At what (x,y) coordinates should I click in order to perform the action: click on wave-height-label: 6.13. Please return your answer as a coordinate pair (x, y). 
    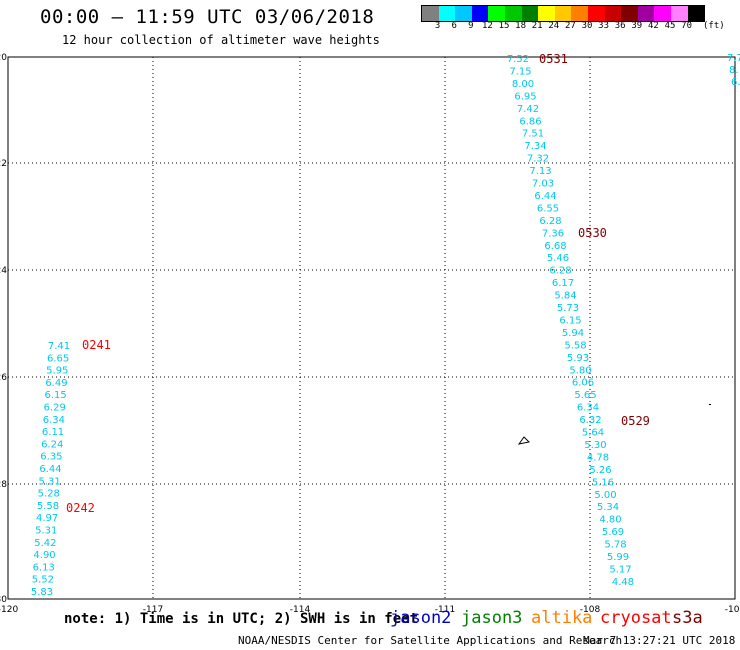
    Looking at the image, I should click on (44, 567).